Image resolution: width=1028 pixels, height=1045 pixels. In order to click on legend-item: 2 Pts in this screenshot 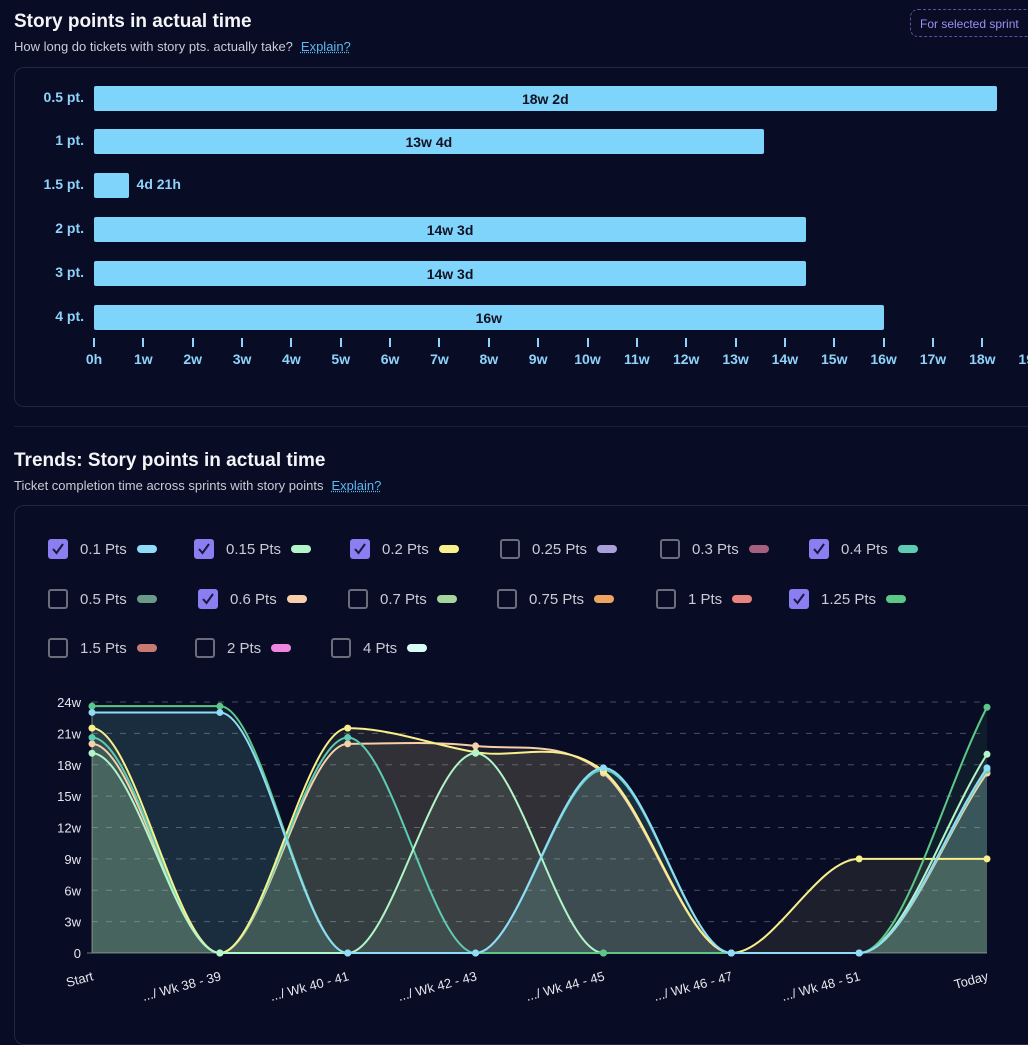, I will do `click(243, 648)`.